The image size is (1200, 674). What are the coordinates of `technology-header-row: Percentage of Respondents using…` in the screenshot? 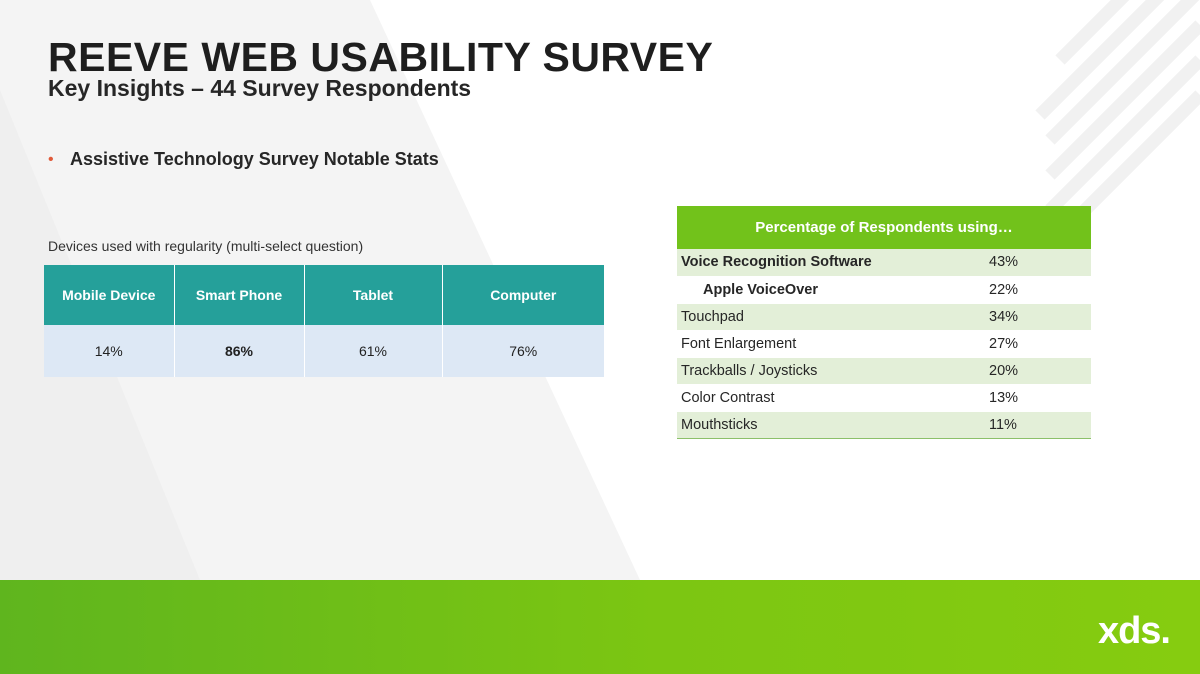 It's located at (884, 227).